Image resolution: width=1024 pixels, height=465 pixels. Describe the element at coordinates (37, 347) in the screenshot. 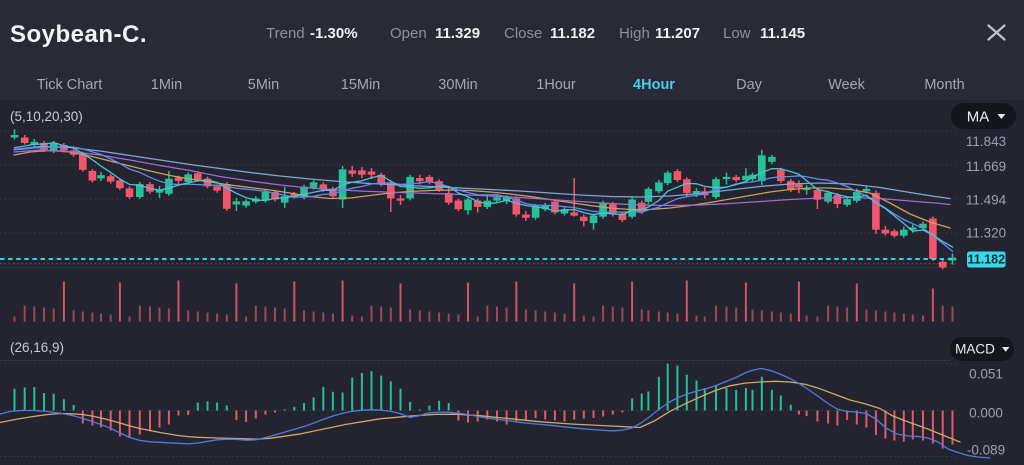

I see `svg-text: (26,16,9)` at that location.